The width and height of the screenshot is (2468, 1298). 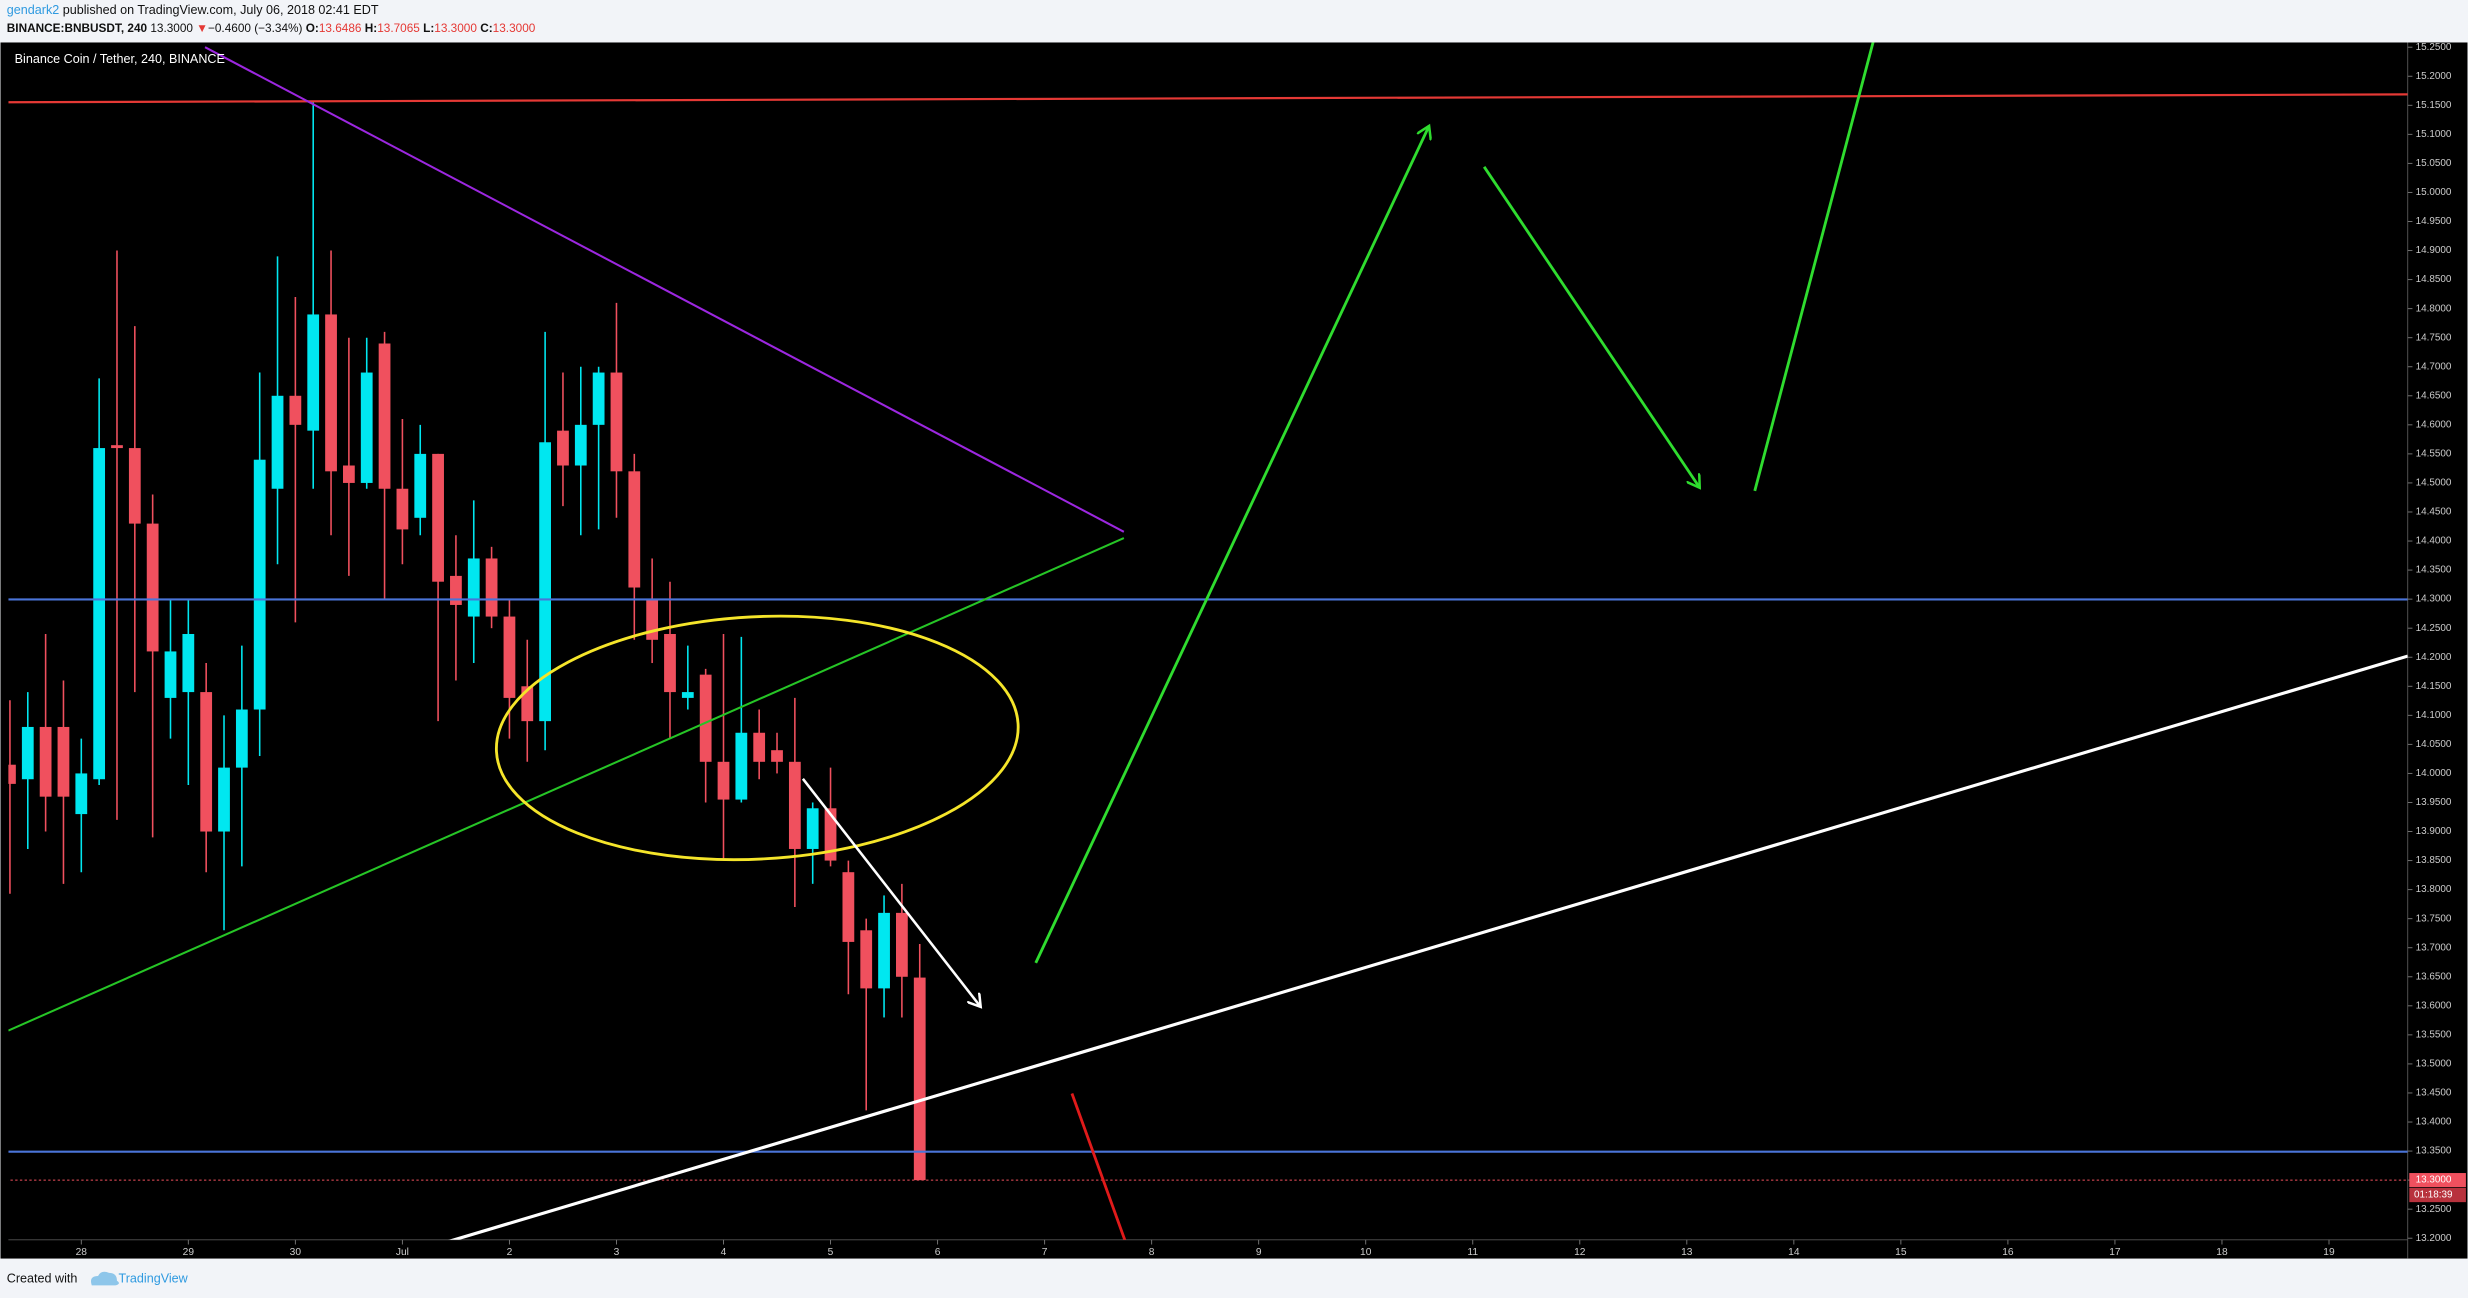 What do you see at coordinates (154, 1278) in the screenshot?
I see `footer-brand: TradingView` at bounding box center [154, 1278].